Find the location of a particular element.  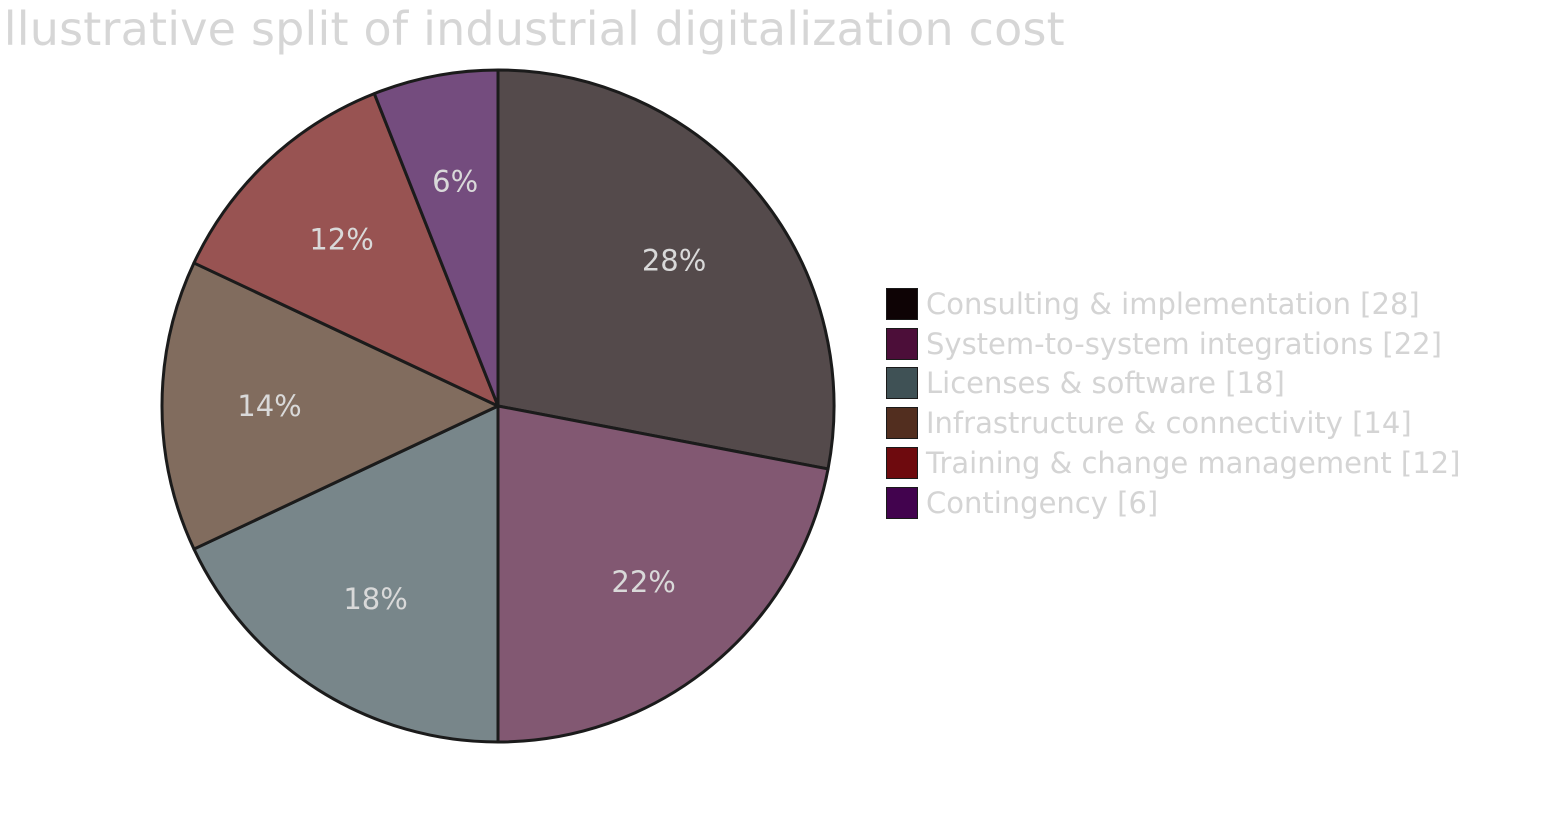

legend-item: Consulting & implementation [28] is located at coordinates (1173, 304).